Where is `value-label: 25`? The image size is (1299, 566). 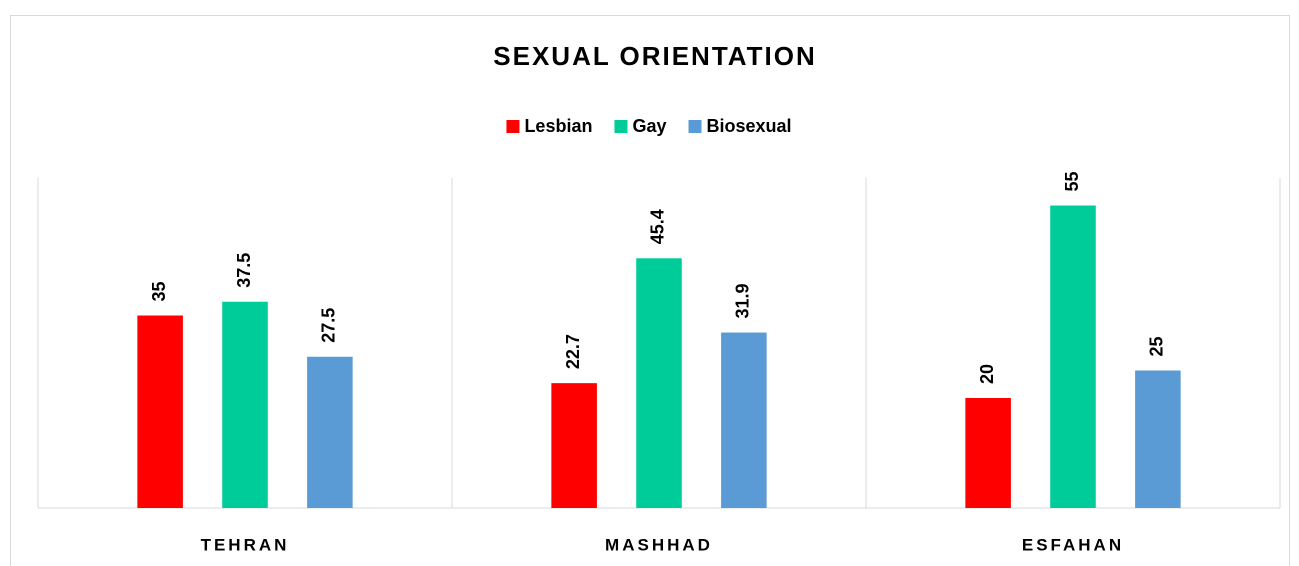
value-label: 25 is located at coordinates (1157, 346).